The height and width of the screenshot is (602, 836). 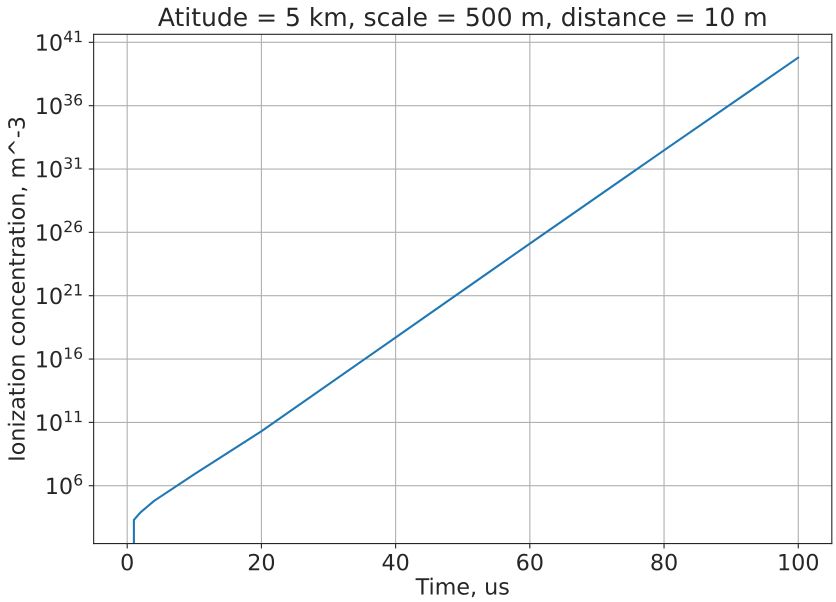 What do you see at coordinates (529, 562) in the screenshot?
I see `x-tick-label: 60` at bounding box center [529, 562].